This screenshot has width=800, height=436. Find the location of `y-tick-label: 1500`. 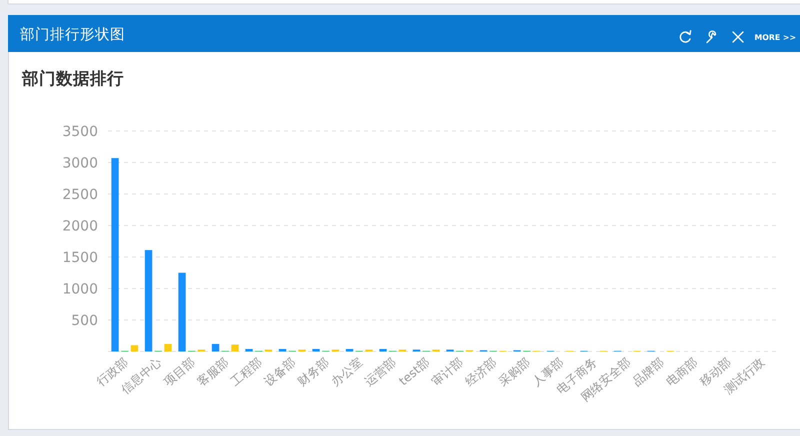

y-tick-label: 1500 is located at coordinates (80, 258).